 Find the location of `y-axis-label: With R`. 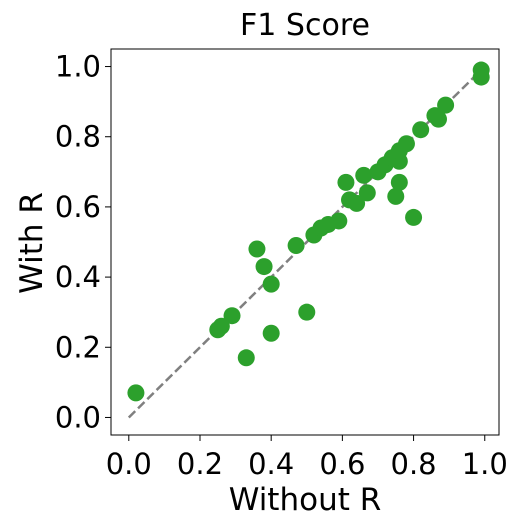

y-axis-label: With R is located at coordinates (32, 243).